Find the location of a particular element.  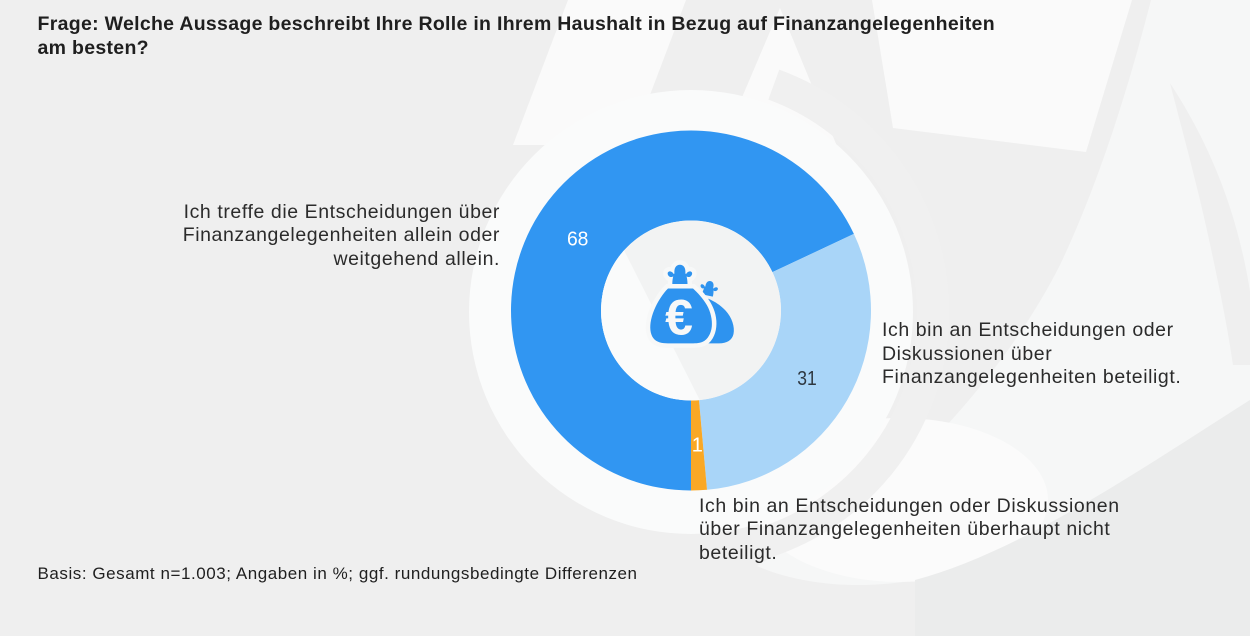

svg-text: 68 is located at coordinates (578, 240).